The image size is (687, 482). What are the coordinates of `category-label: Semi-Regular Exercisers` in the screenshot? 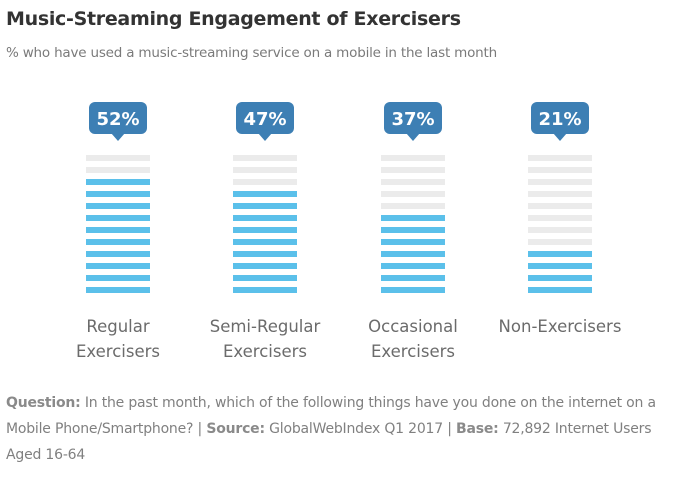 It's located at (265, 339).